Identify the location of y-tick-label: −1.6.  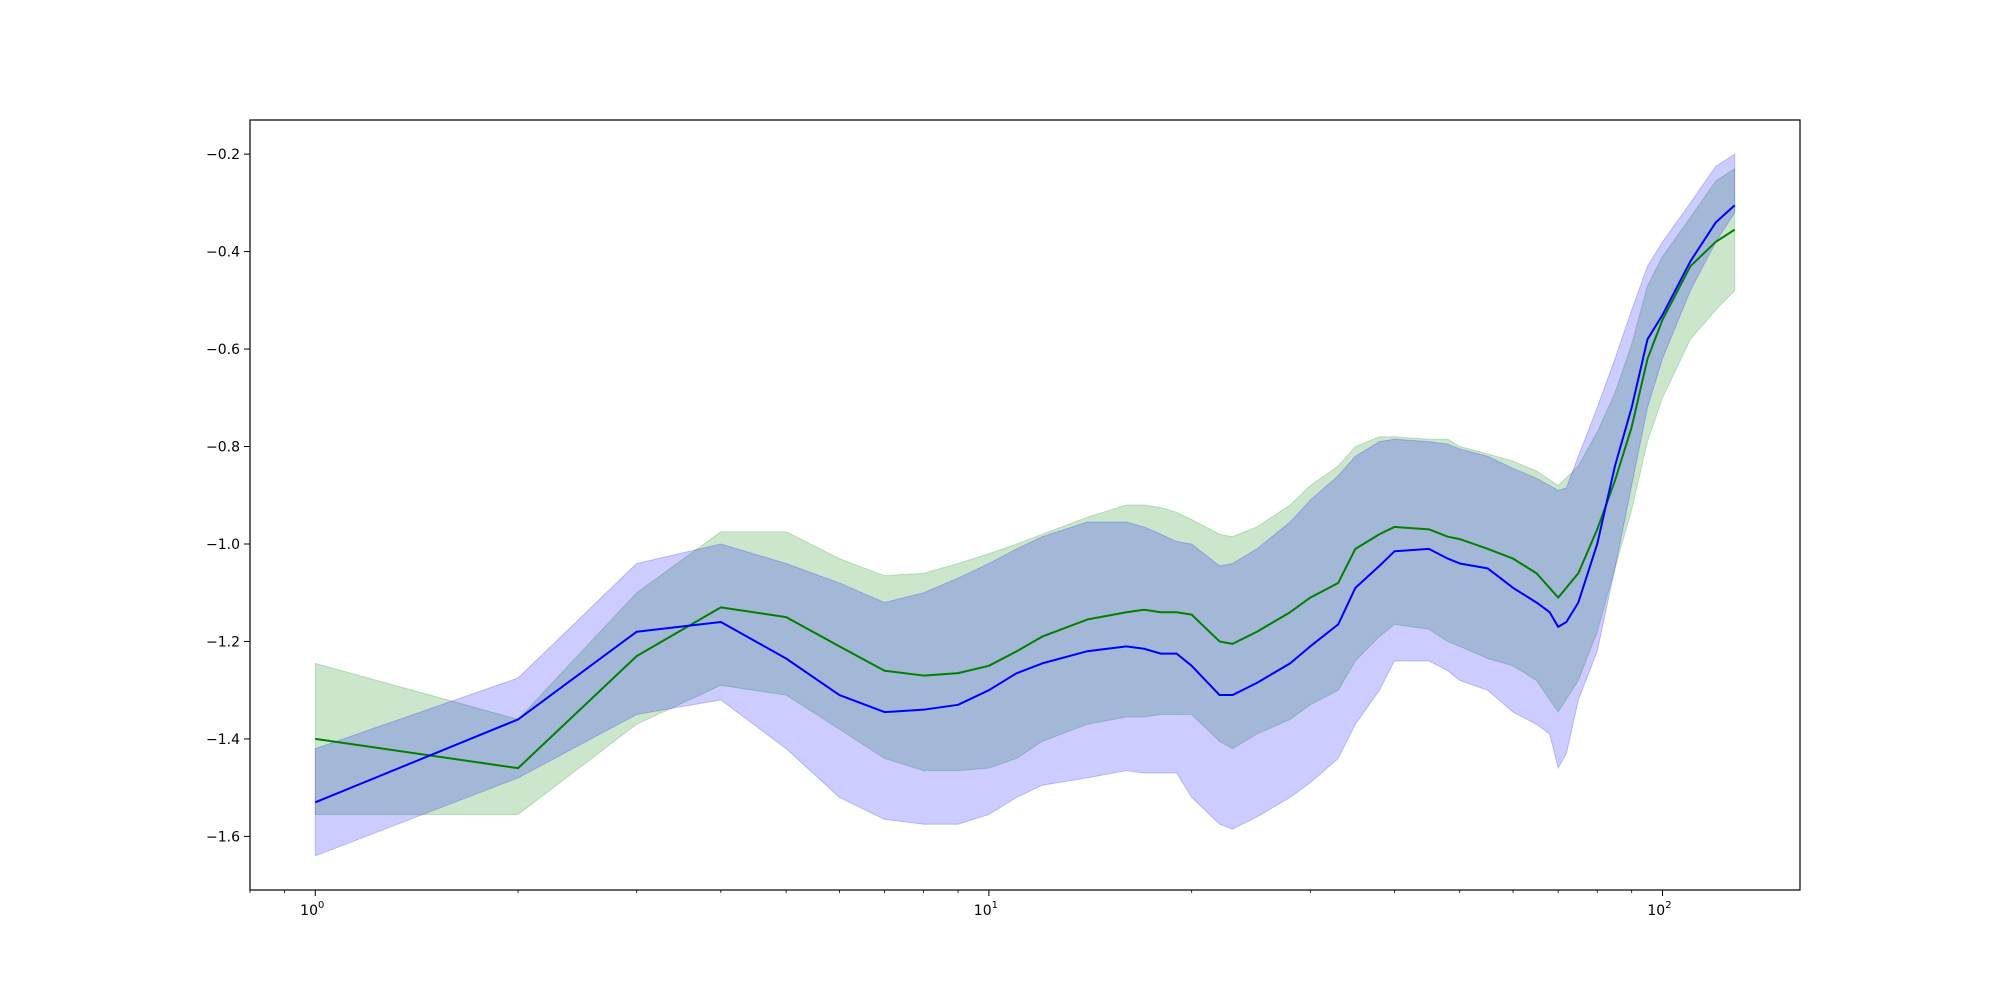
(223, 837).